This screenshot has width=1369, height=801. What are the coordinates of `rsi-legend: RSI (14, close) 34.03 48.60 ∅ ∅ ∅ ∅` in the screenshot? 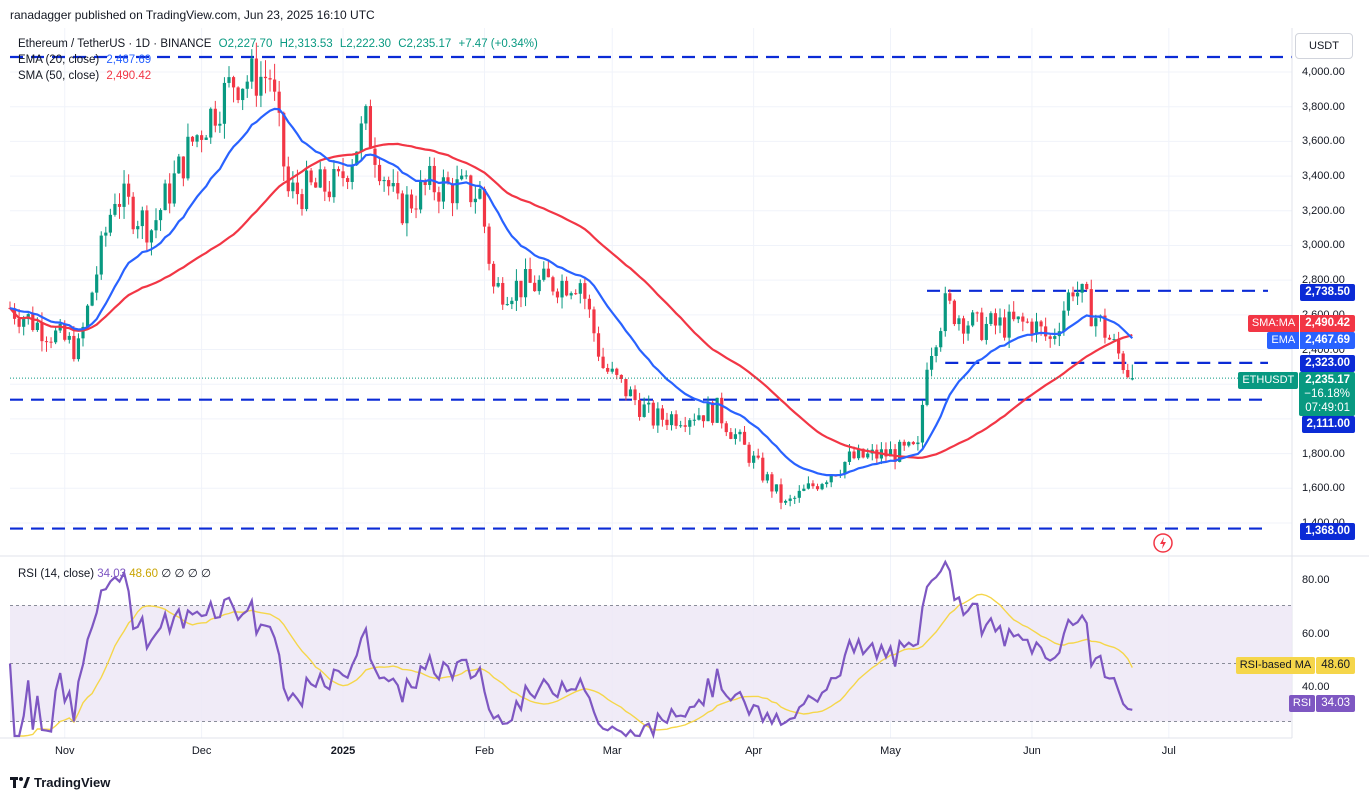 It's located at (114, 573).